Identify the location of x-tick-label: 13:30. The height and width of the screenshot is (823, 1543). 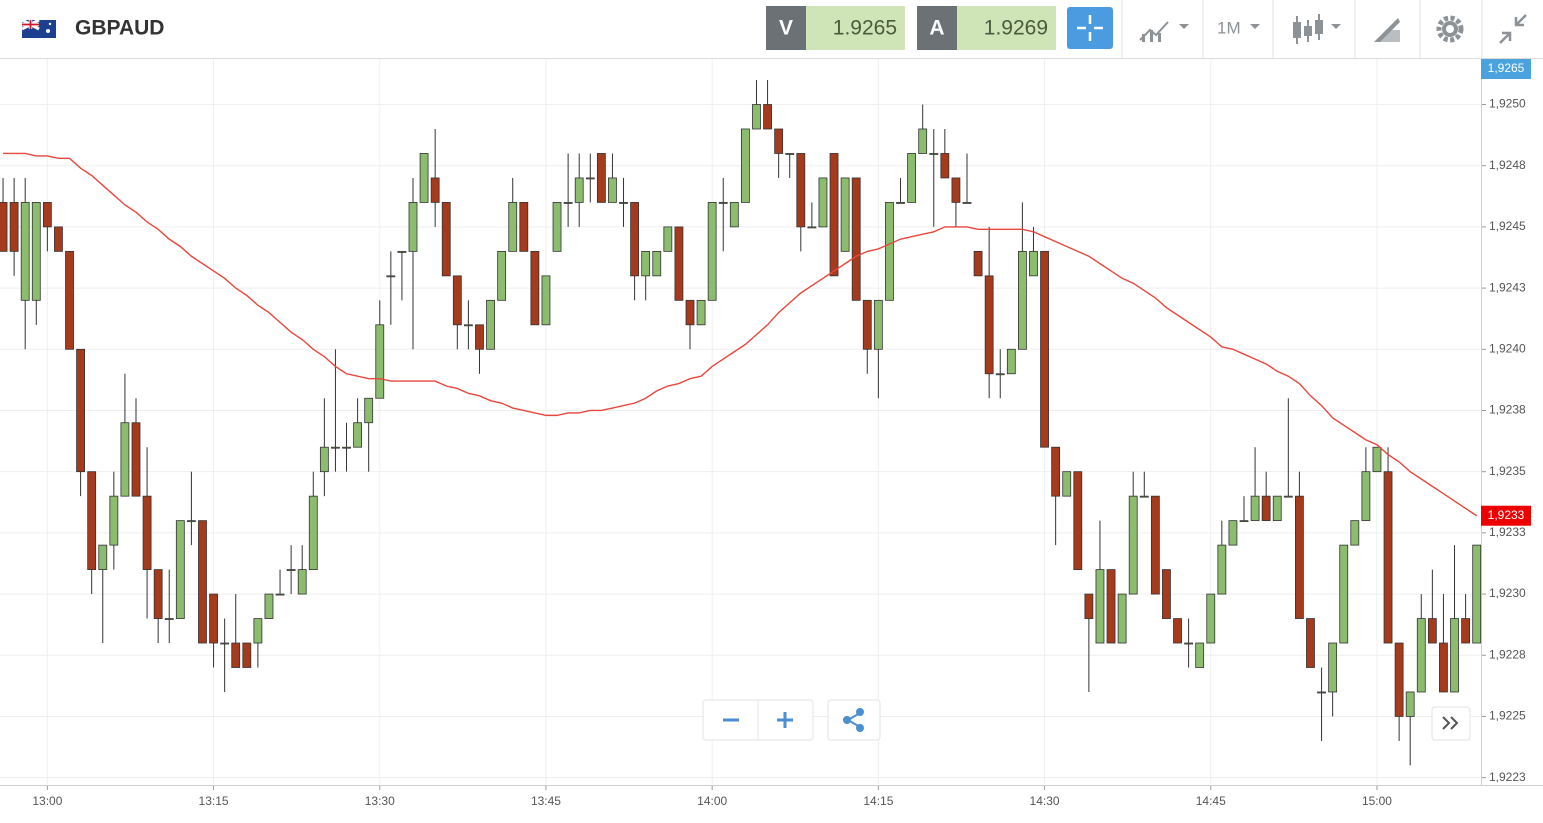
(380, 801).